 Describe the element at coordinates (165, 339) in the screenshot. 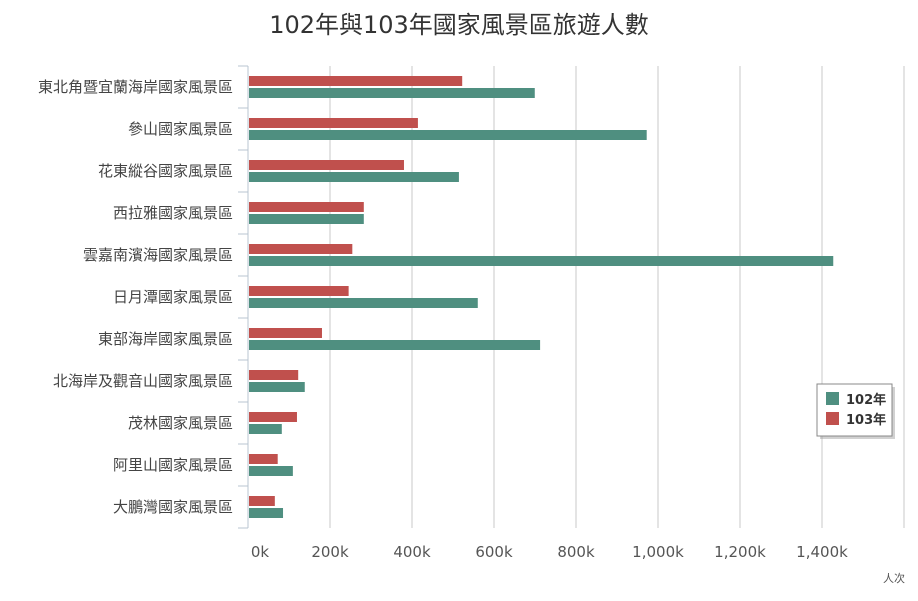

I see `category-label: 東部海岸國家風景區` at that location.